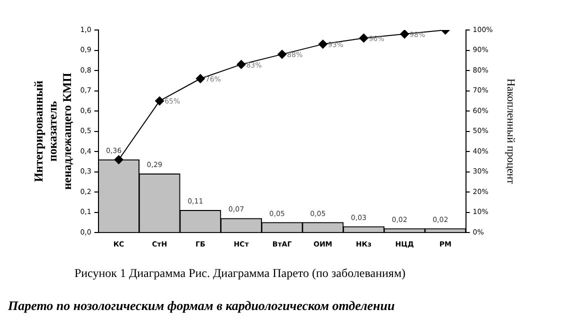  What do you see at coordinates (510, 131) in the screenshot?
I see `y2-axis-title: Накопленный процент` at bounding box center [510, 131].